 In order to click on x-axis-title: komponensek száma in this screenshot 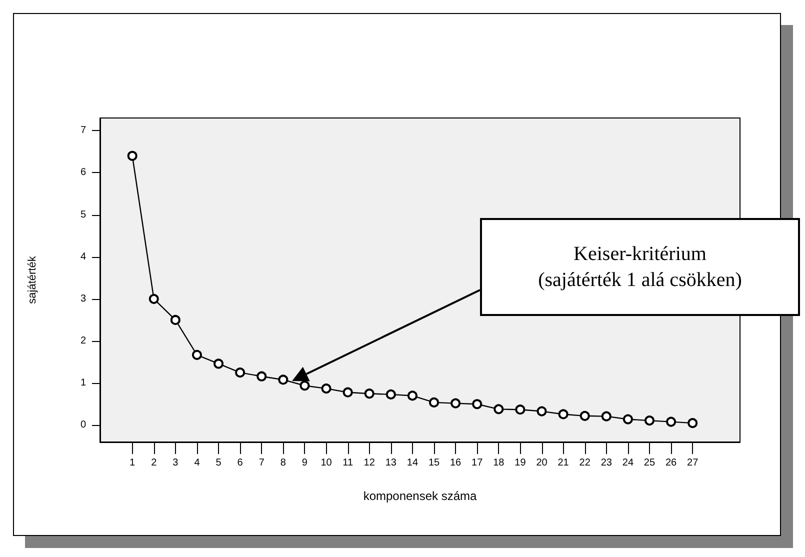, I will do `click(420, 496)`.